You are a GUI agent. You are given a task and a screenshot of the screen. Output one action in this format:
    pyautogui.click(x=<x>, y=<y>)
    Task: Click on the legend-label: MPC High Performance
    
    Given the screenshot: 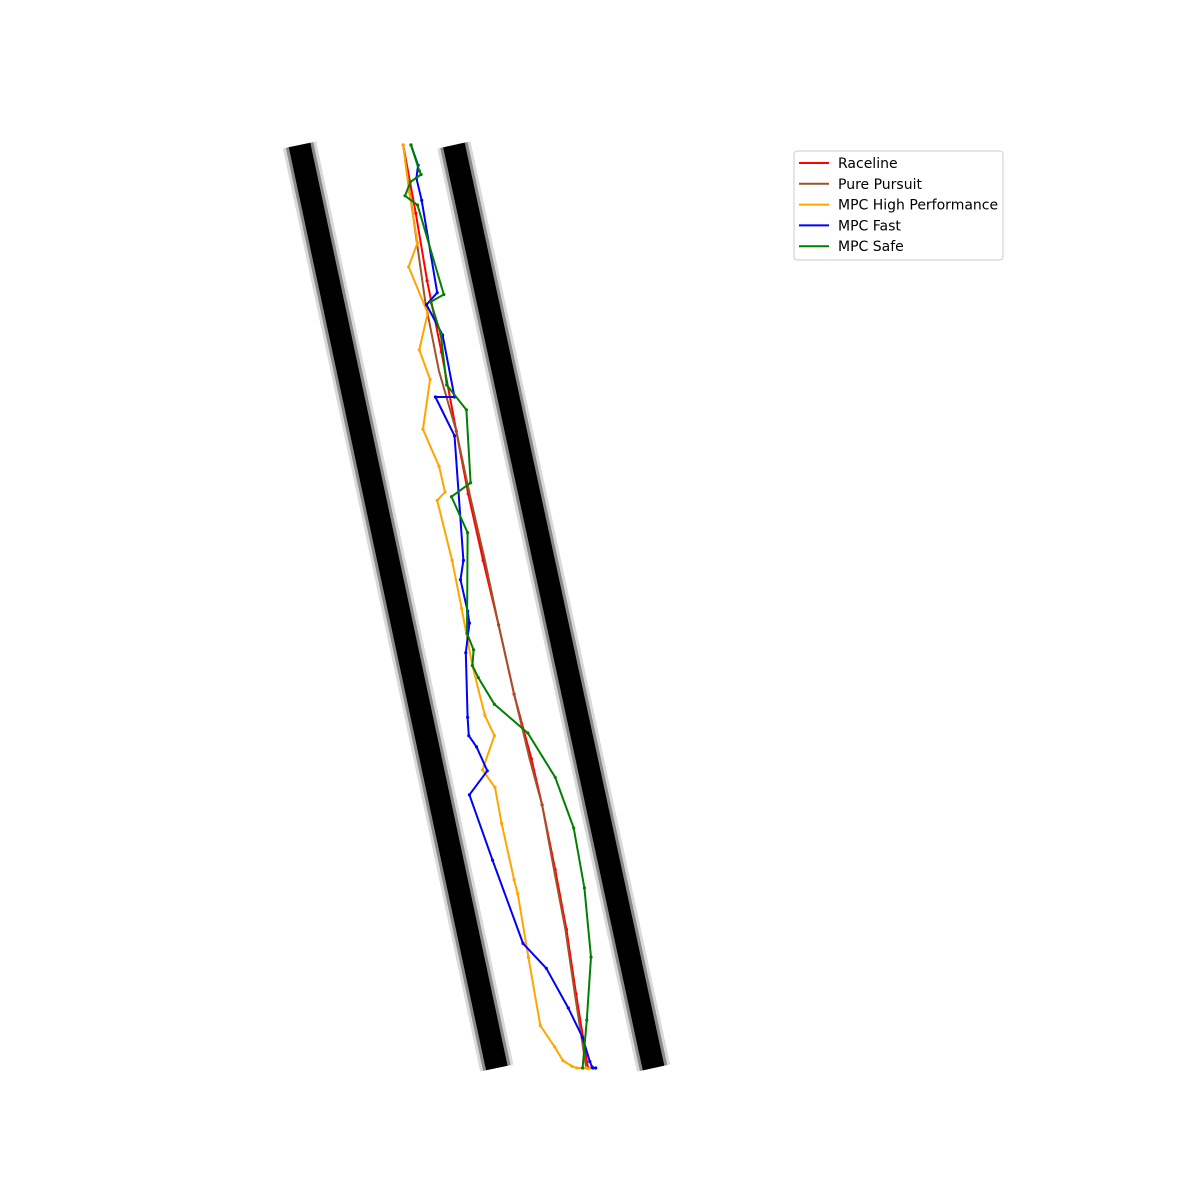 What is the action you would take?
    pyautogui.click(x=918, y=206)
    